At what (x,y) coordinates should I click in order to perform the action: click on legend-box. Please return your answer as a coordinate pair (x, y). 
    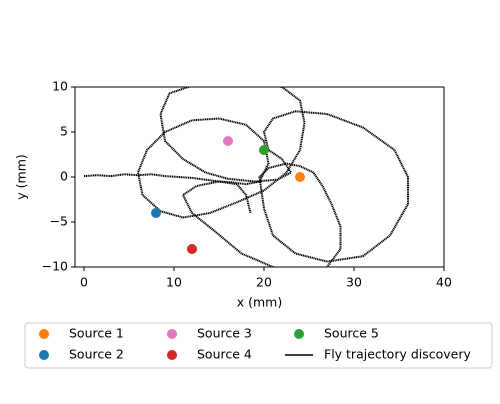
    Looking at the image, I should click on (258, 345).